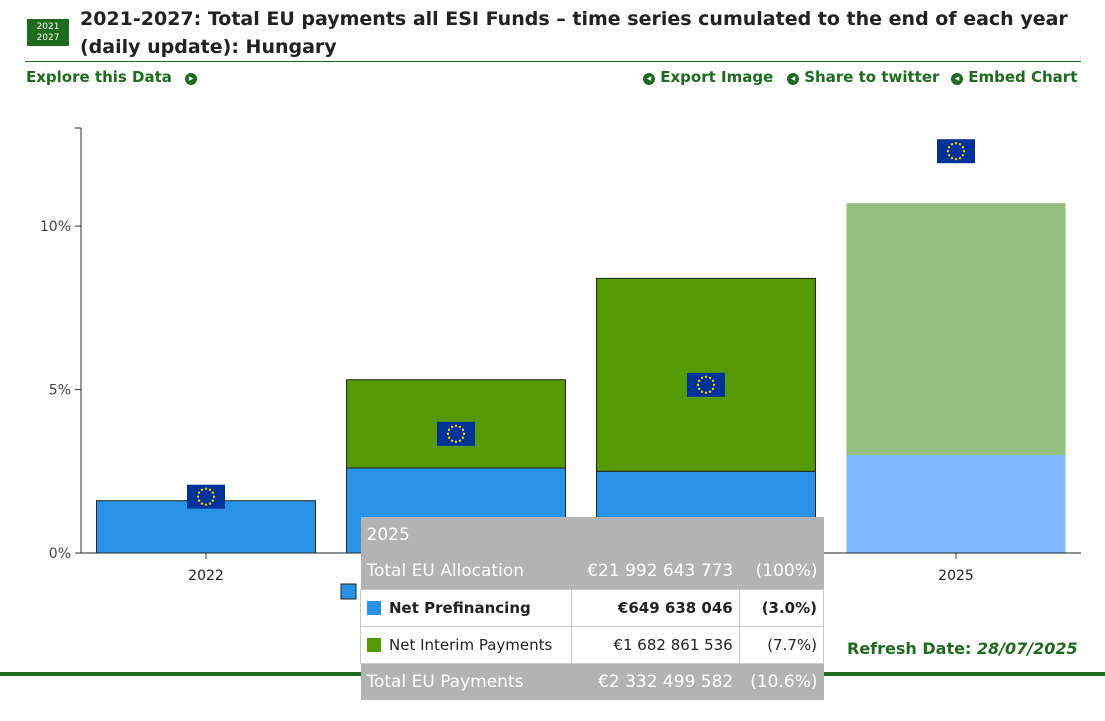 The image size is (1105, 721). What do you see at coordinates (956, 576) in the screenshot?
I see `x-tick-label: 2025` at bounding box center [956, 576].